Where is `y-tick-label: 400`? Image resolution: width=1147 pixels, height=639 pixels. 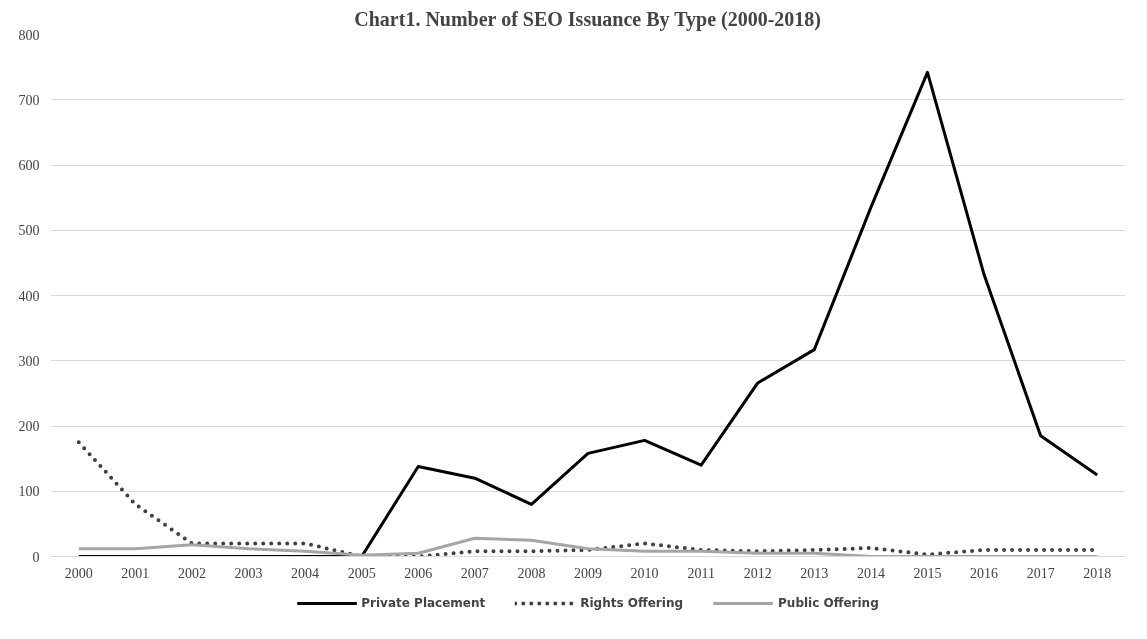
y-tick-label: 400 is located at coordinates (29, 296).